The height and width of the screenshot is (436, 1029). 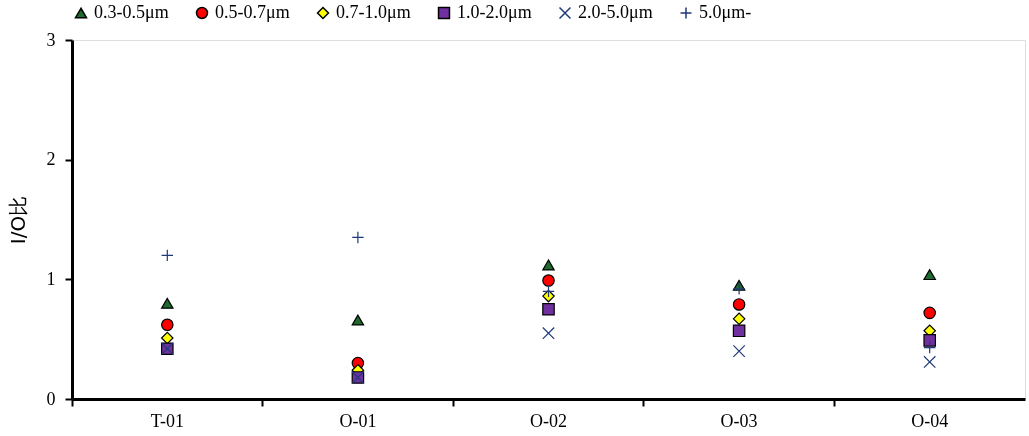 What do you see at coordinates (51, 39) in the screenshot?
I see `y-tick-label: 3` at bounding box center [51, 39].